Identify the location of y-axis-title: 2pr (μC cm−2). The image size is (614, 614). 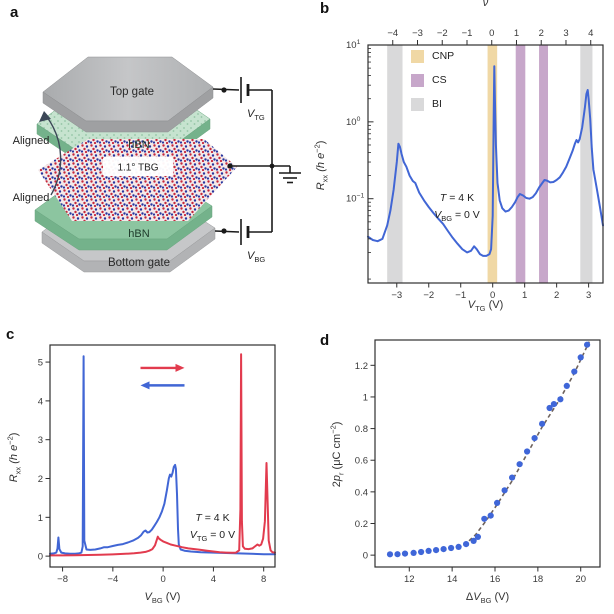
(337, 454).